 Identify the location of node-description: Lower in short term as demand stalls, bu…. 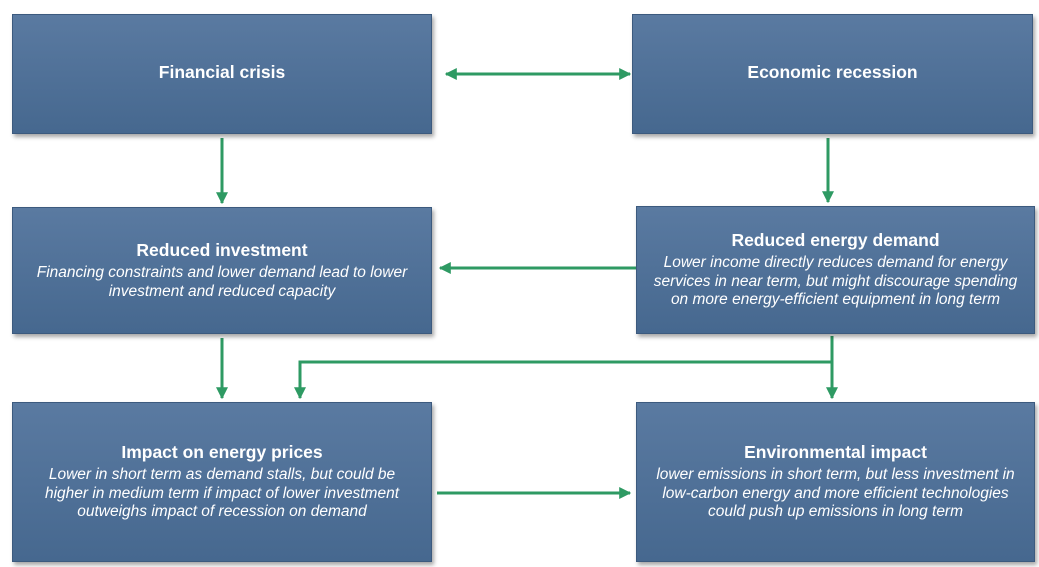
(222, 493).